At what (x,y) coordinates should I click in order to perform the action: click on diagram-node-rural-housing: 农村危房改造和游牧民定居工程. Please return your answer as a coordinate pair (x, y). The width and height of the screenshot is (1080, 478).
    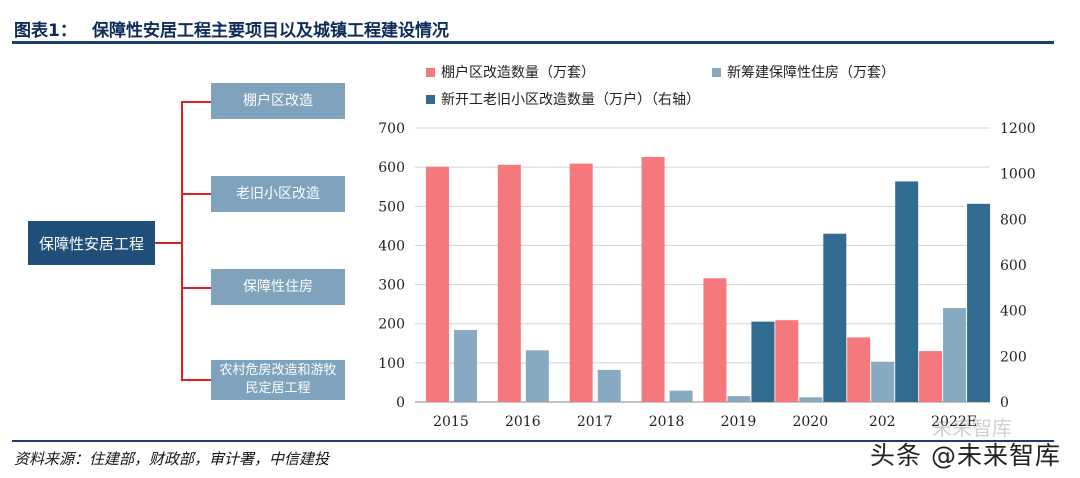
    Looking at the image, I should click on (278, 380).